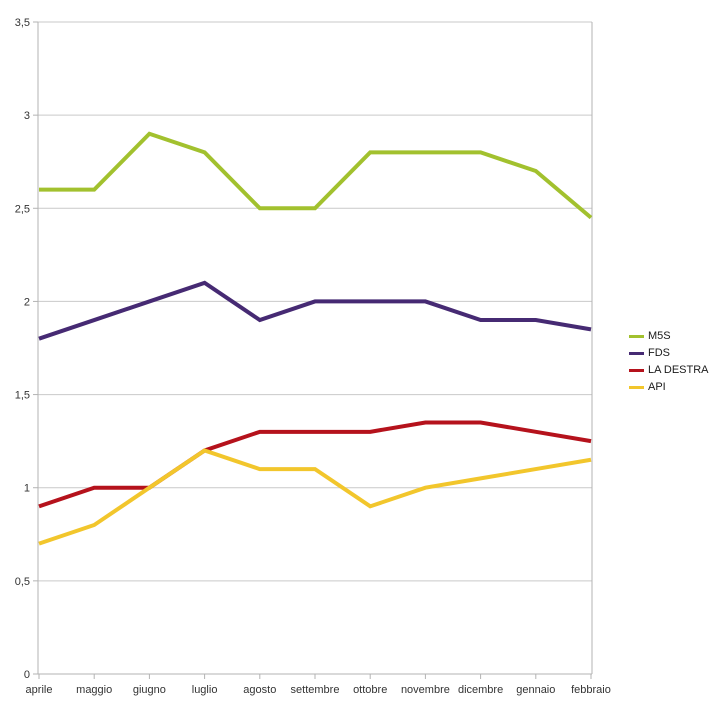 The height and width of the screenshot is (728, 724). I want to click on legend-label: LA DESTRA, so click(678, 370).